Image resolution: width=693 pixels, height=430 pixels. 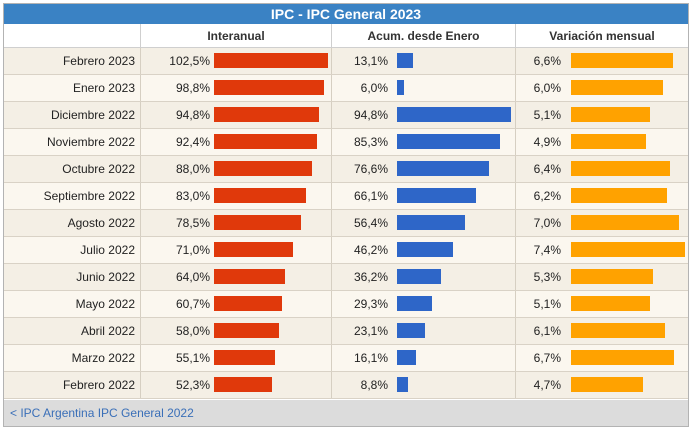 I want to click on acumulado-value: 6,0%, so click(x=374, y=88).